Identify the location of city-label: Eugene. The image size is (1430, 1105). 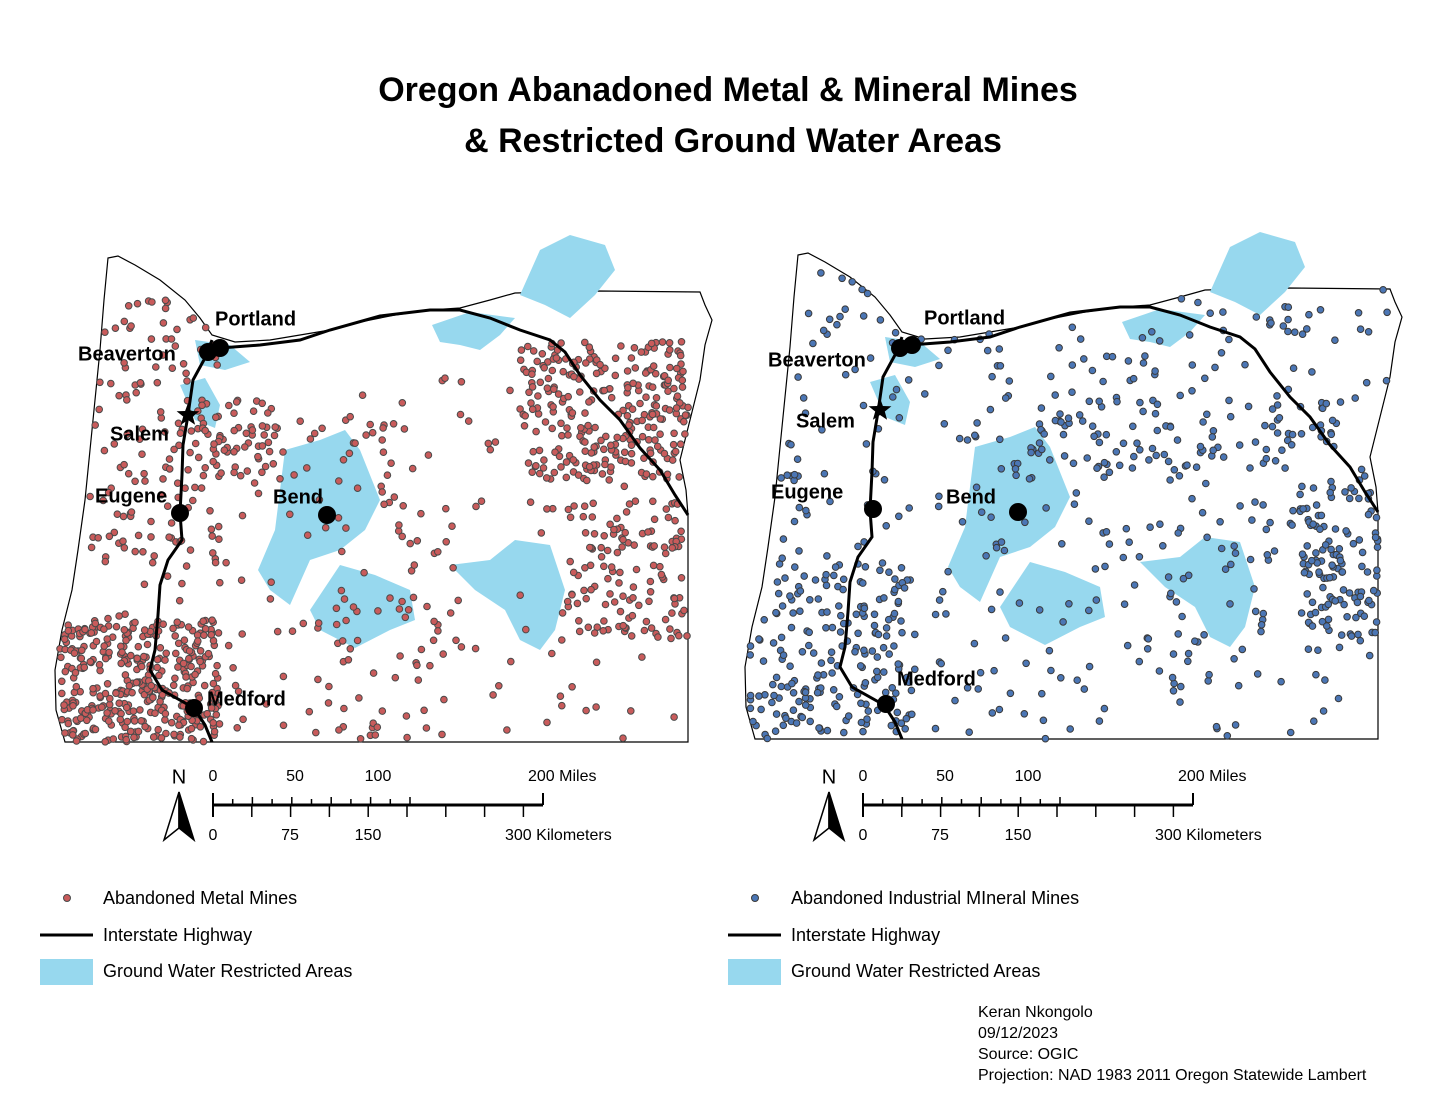
(131, 496).